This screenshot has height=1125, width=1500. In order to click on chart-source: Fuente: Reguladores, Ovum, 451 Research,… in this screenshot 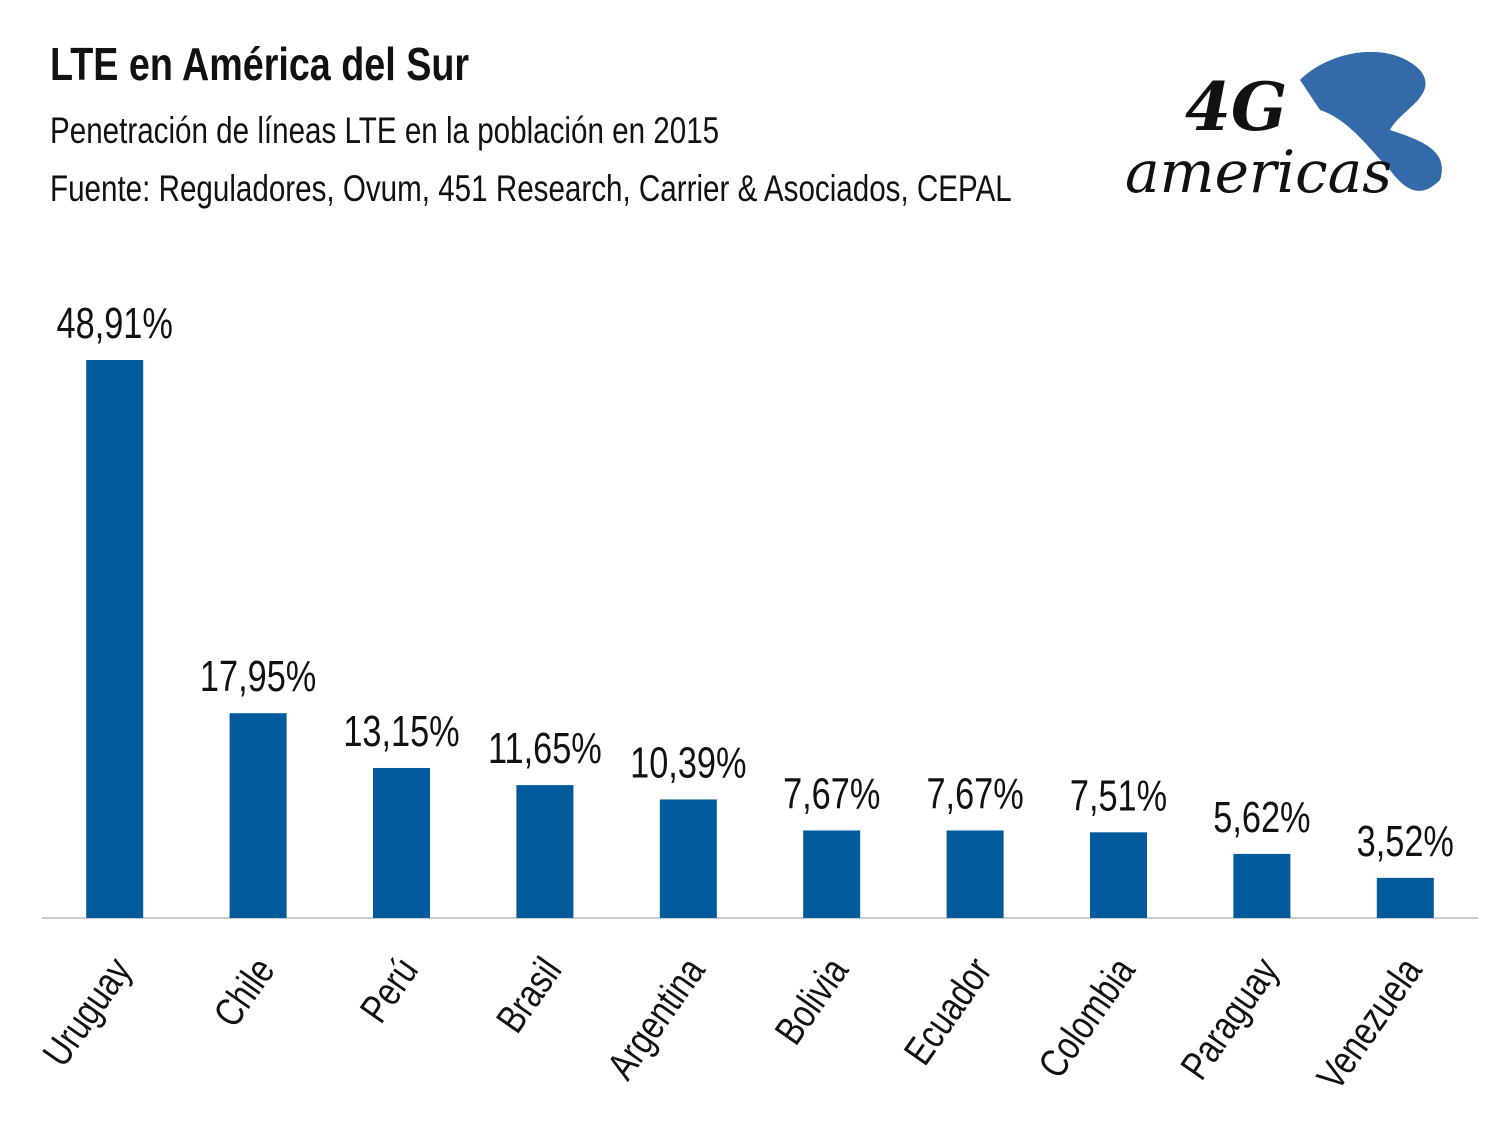, I will do `click(531, 189)`.